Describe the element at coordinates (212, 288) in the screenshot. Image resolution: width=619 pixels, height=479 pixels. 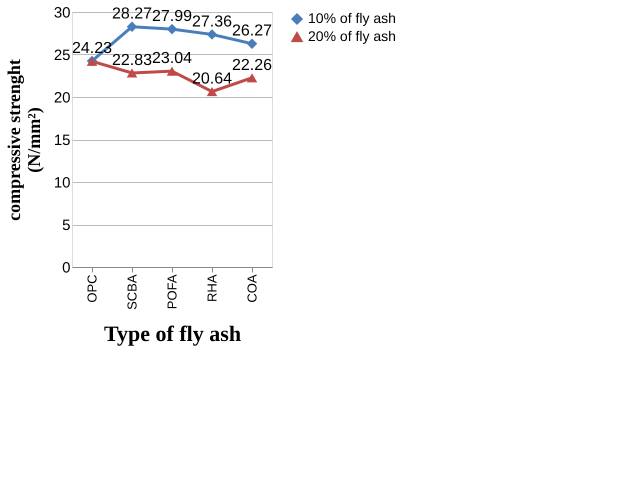
I see `x-tick-label: RHA` at that location.